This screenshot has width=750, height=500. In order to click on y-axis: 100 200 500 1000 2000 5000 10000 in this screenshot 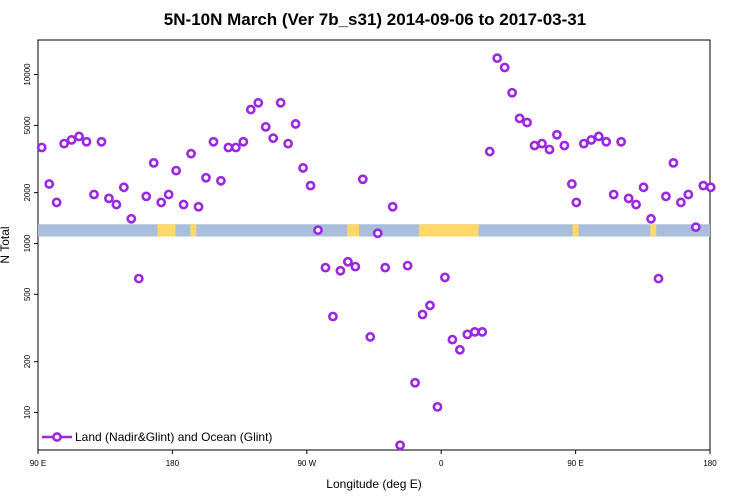, I will do `click(30, 241)`.